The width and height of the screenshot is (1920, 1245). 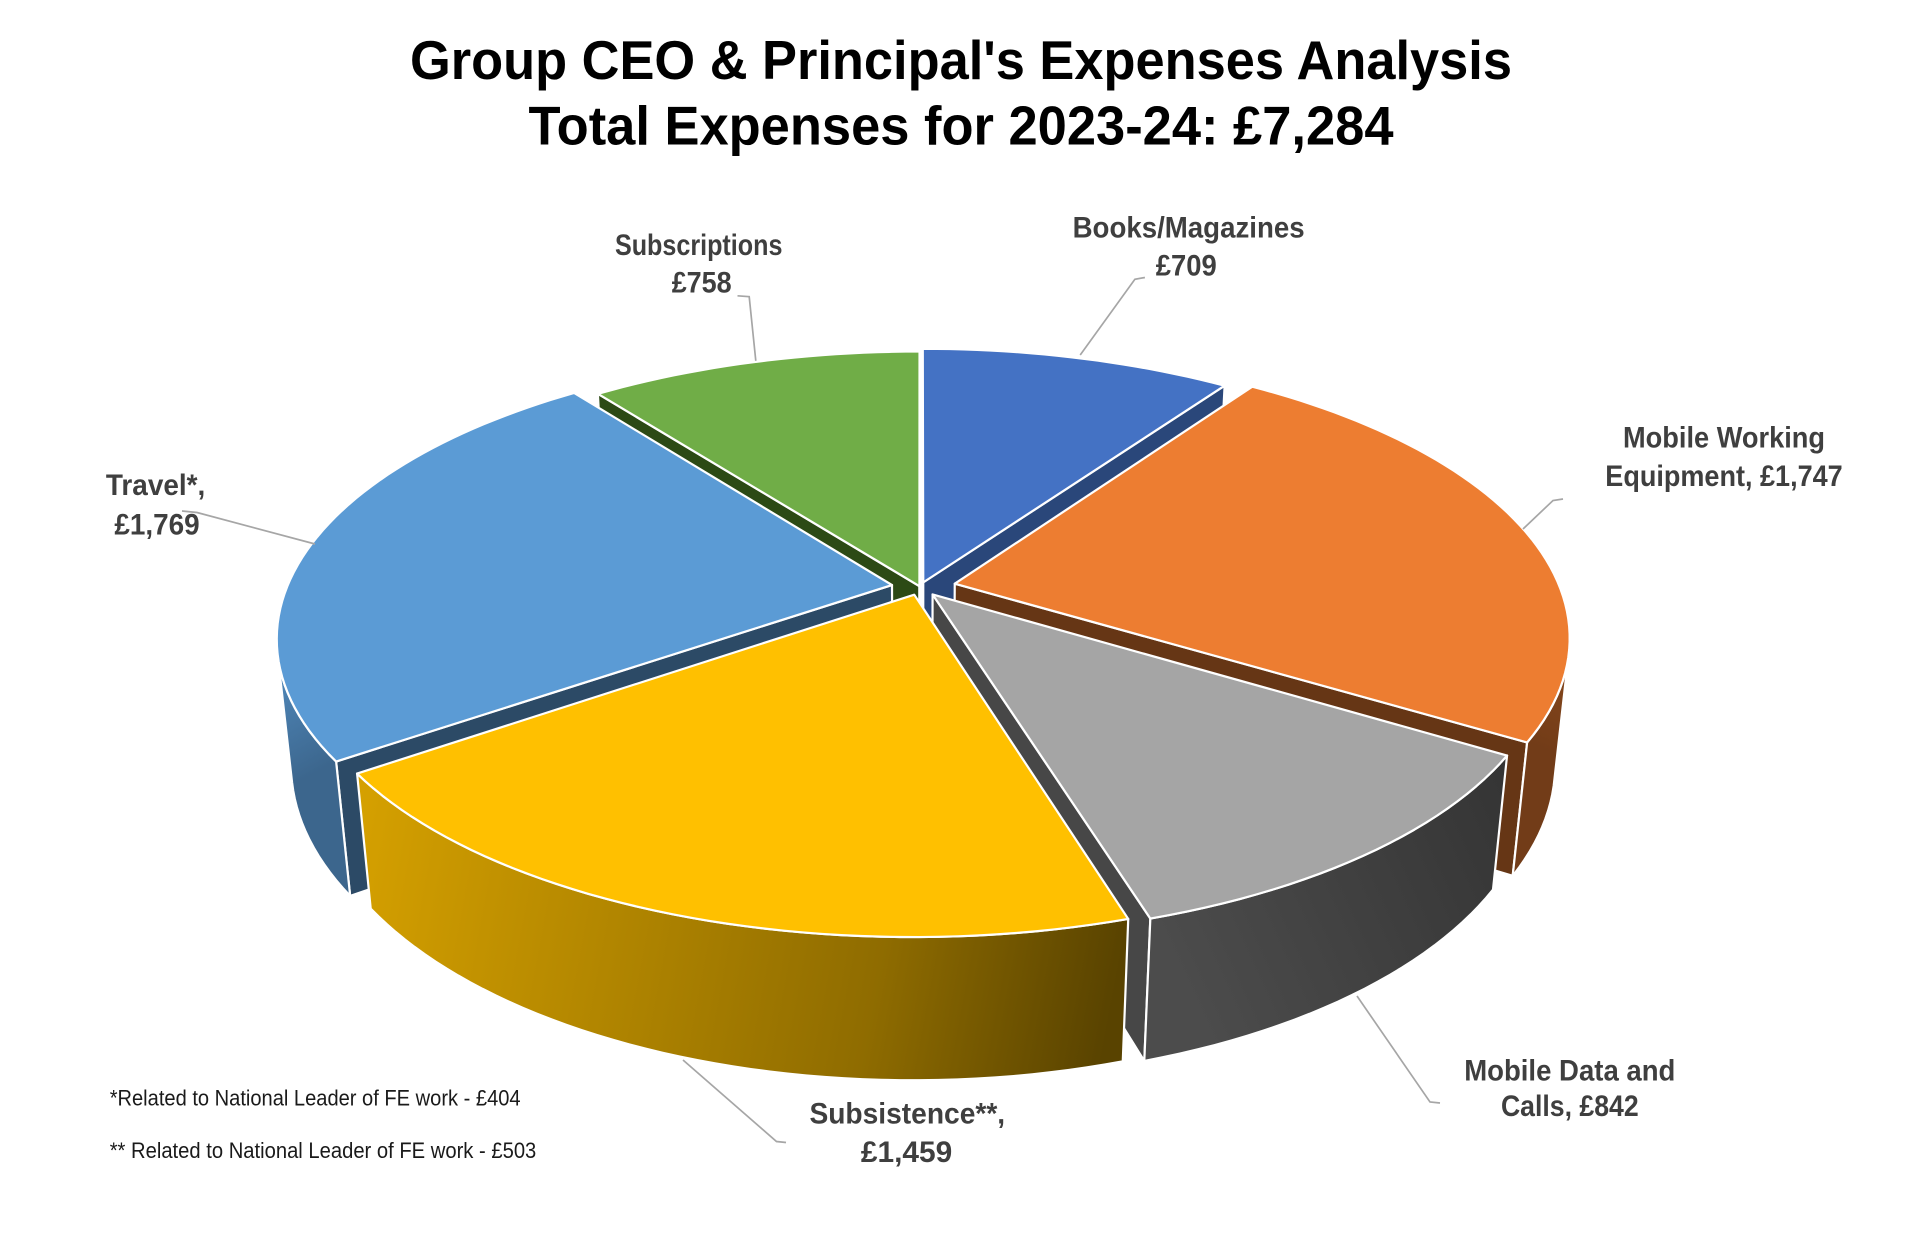 What do you see at coordinates (155, 485) in the screenshot?
I see `svg-text: Travel*,` at bounding box center [155, 485].